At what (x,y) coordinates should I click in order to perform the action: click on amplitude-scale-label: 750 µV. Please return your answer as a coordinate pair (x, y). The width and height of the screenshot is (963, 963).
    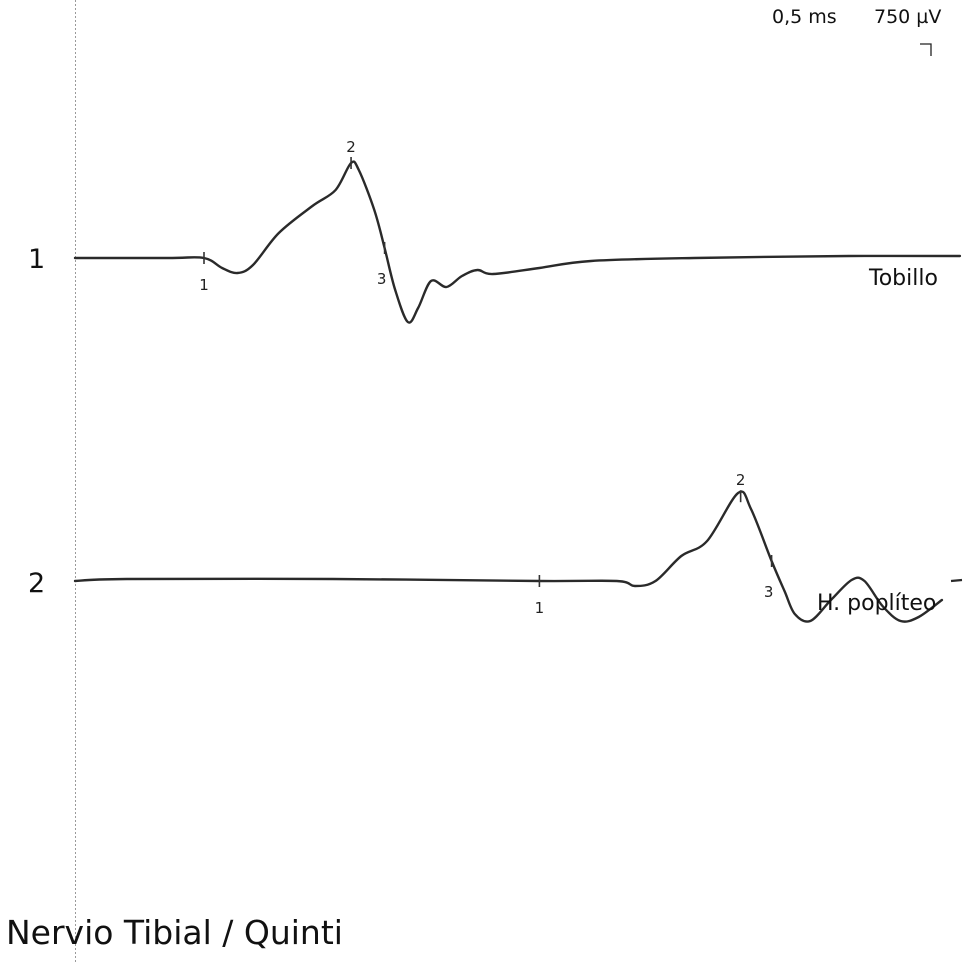
    Looking at the image, I should click on (908, 17).